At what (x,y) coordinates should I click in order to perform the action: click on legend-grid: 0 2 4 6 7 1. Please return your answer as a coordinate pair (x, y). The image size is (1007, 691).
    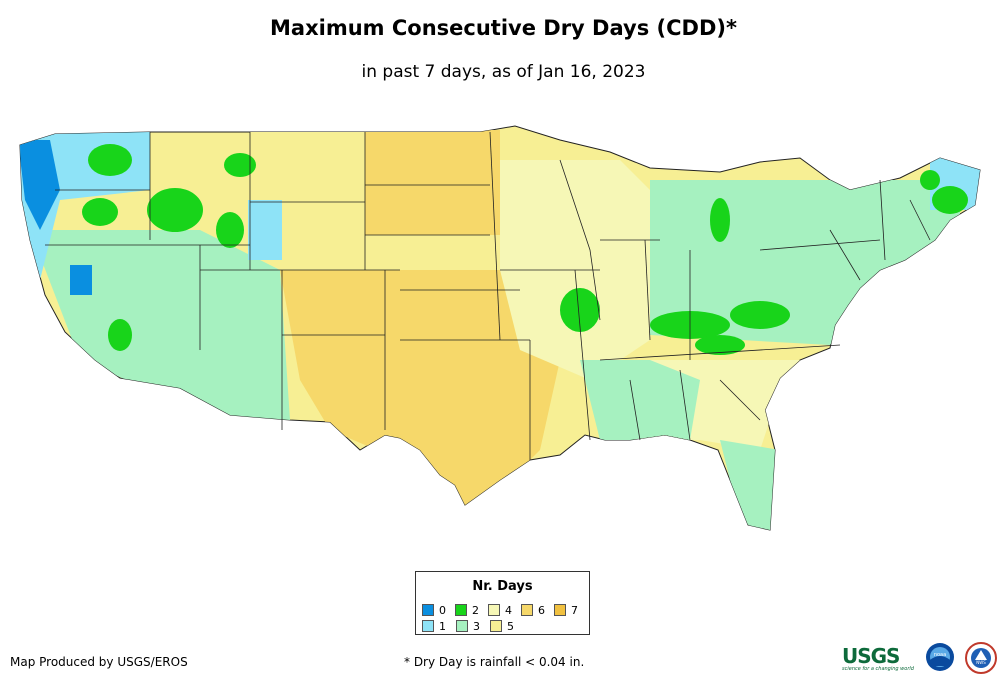
    Looking at the image, I should click on (504, 618).